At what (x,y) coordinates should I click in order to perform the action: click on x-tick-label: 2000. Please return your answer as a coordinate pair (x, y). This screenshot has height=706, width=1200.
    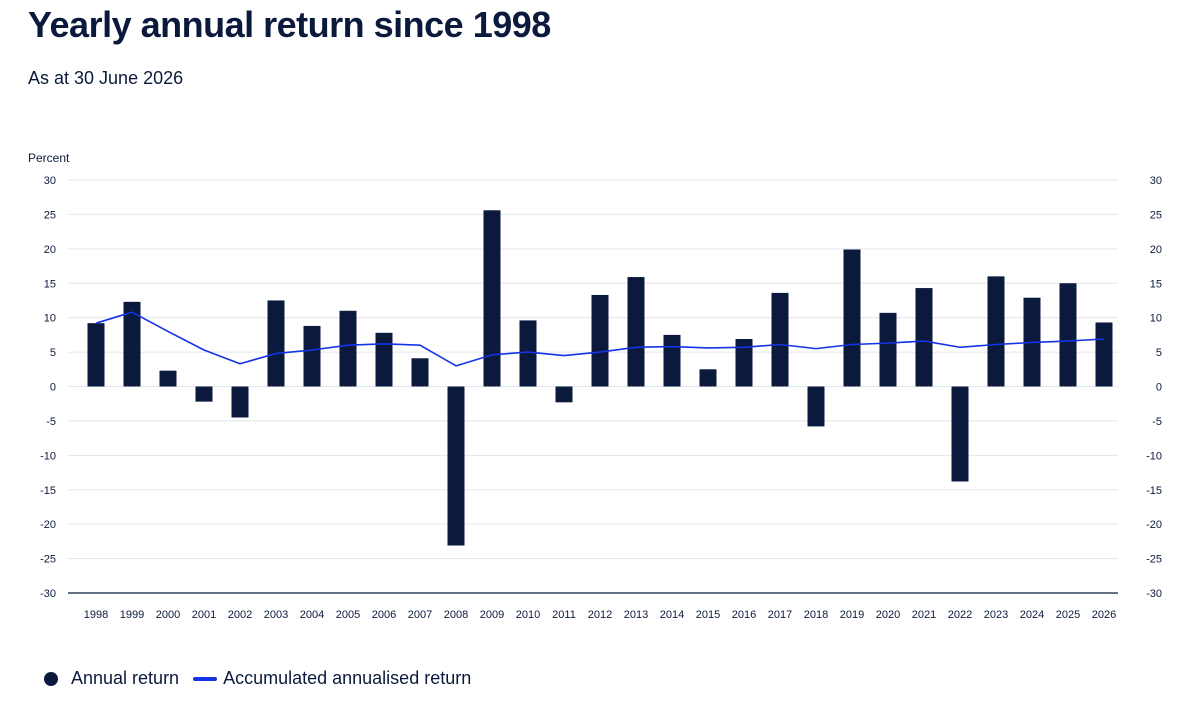
    Looking at the image, I should click on (168, 615).